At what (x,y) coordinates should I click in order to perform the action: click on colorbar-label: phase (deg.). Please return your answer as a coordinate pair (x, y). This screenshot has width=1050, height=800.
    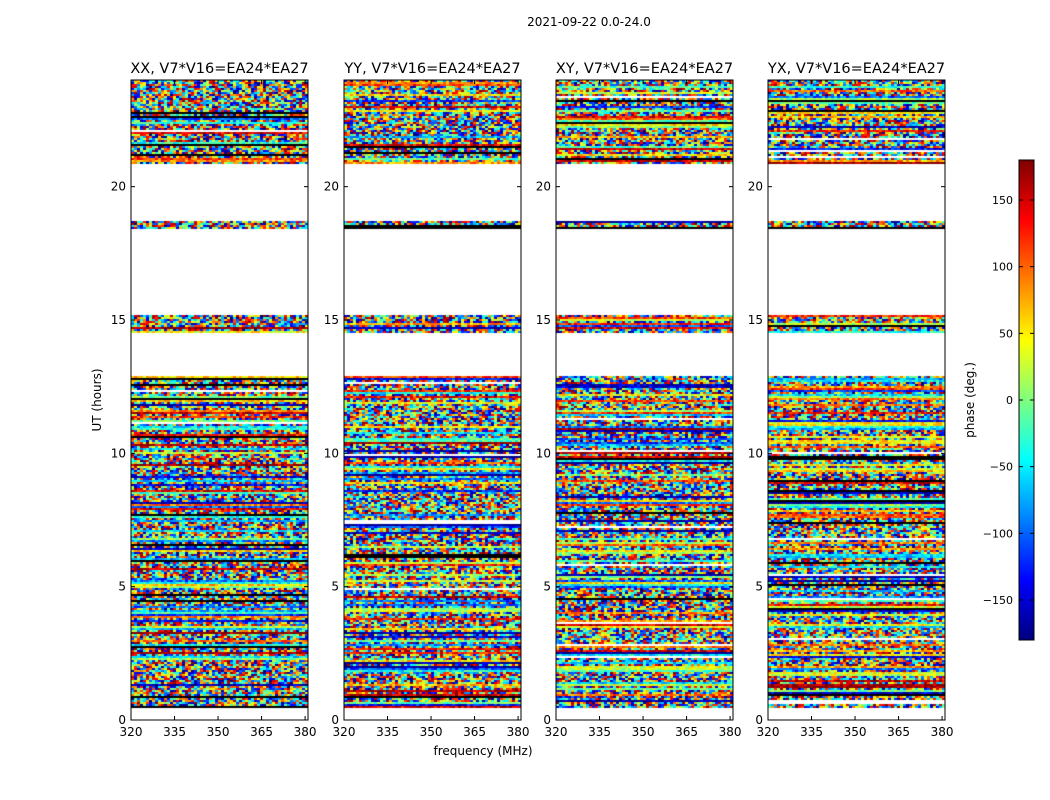
    Looking at the image, I should click on (970, 400).